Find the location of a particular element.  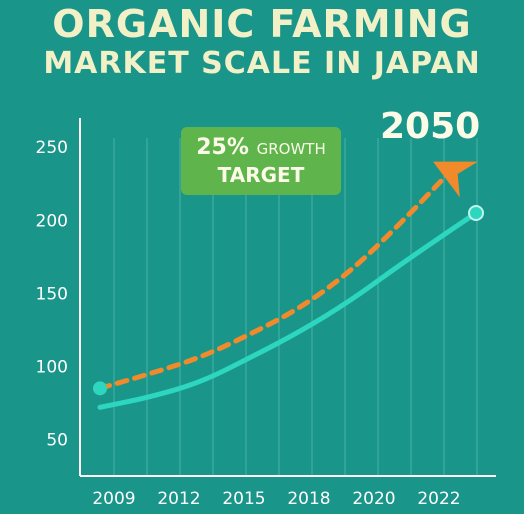

y-tick-label: 50 is located at coordinates (57, 440).